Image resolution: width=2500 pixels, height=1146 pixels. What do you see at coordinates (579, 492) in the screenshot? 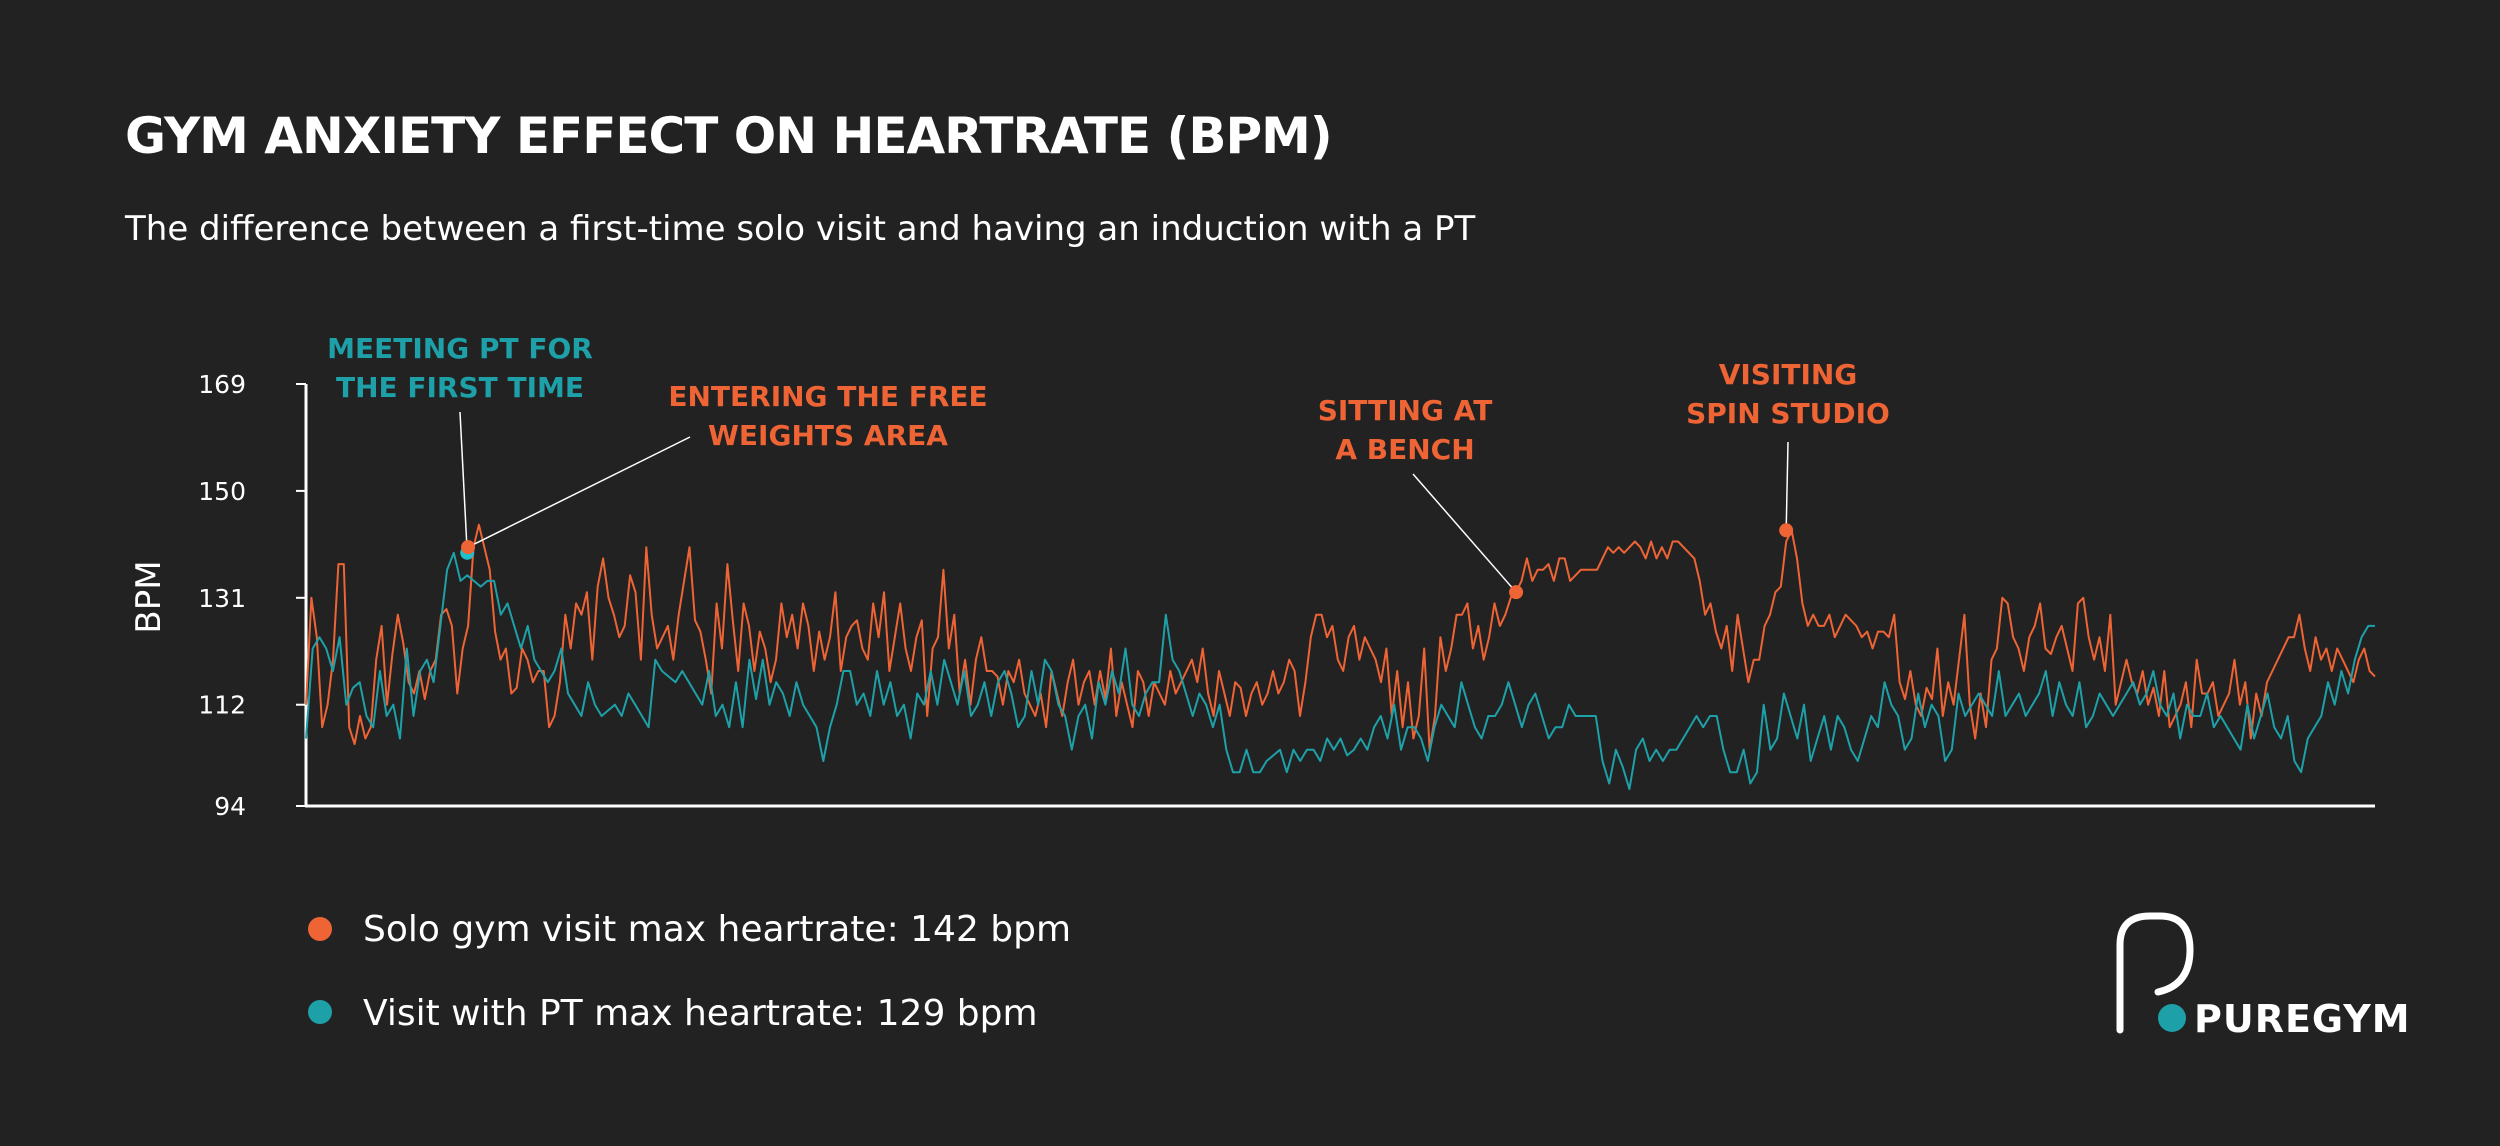
I see `annotation-leader-a2` at bounding box center [579, 492].